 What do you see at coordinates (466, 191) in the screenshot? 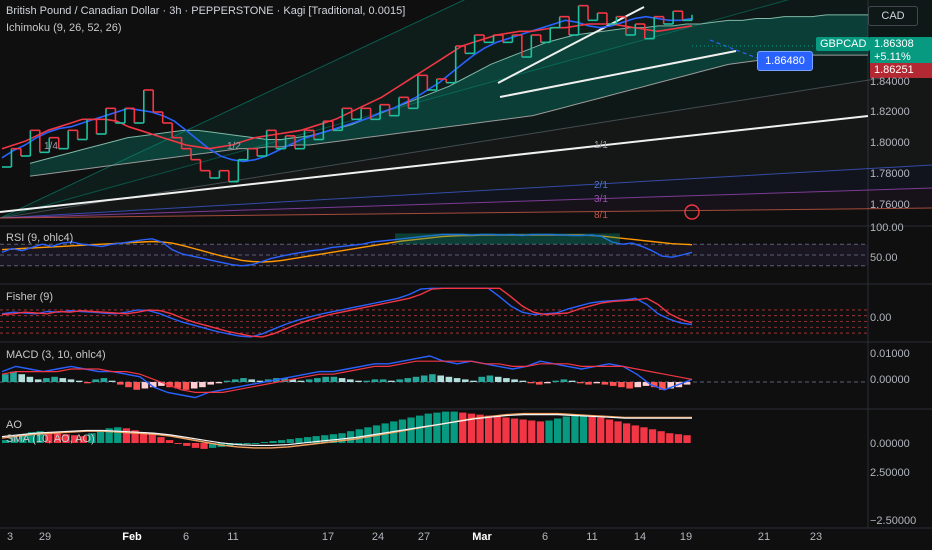
I see `fan-ray` at bounding box center [466, 191].